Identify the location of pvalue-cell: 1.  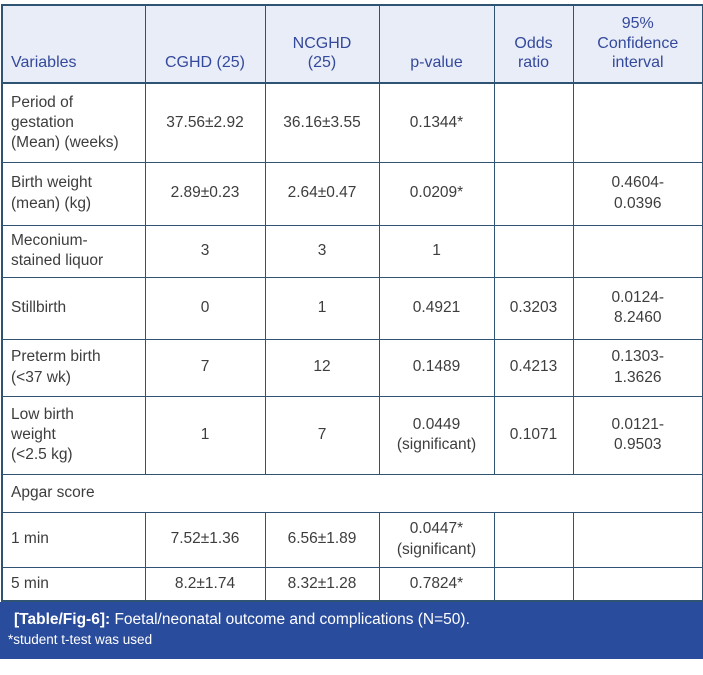
(436, 251).